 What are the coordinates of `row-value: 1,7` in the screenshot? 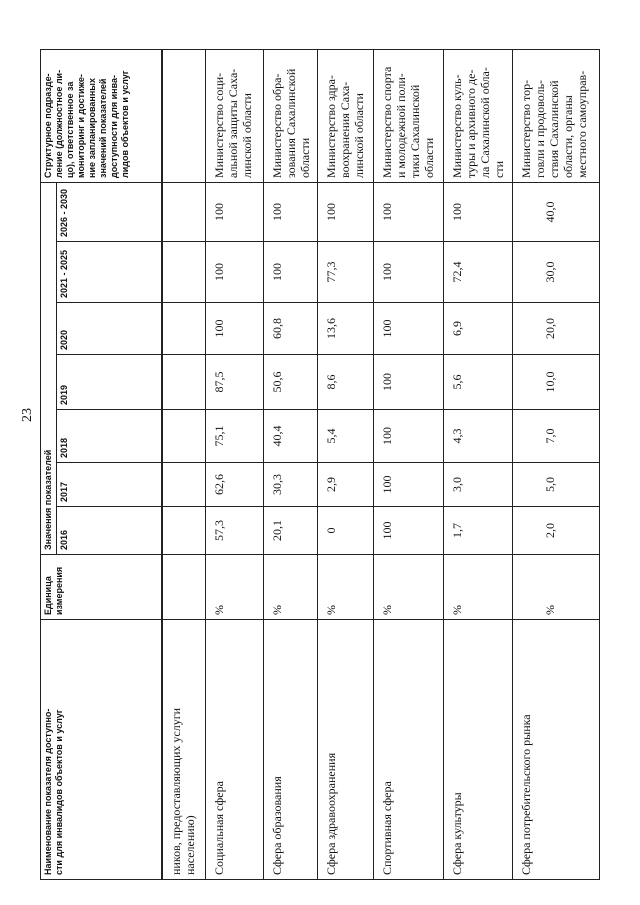 It's located at (477, 530).